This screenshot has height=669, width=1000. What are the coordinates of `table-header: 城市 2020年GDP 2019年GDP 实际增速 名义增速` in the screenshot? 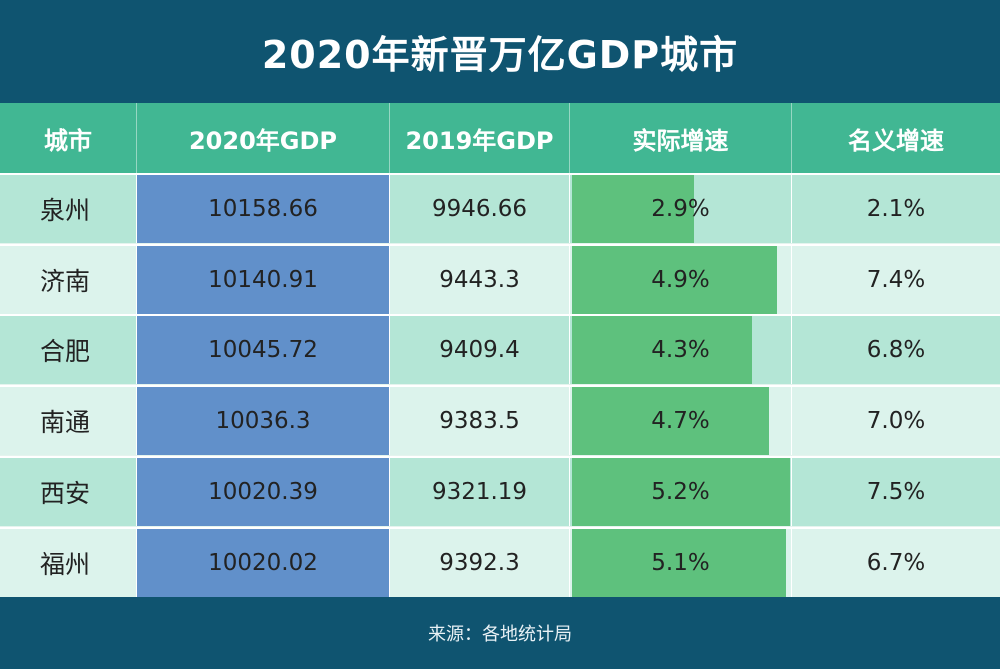 It's located at (500, 138).